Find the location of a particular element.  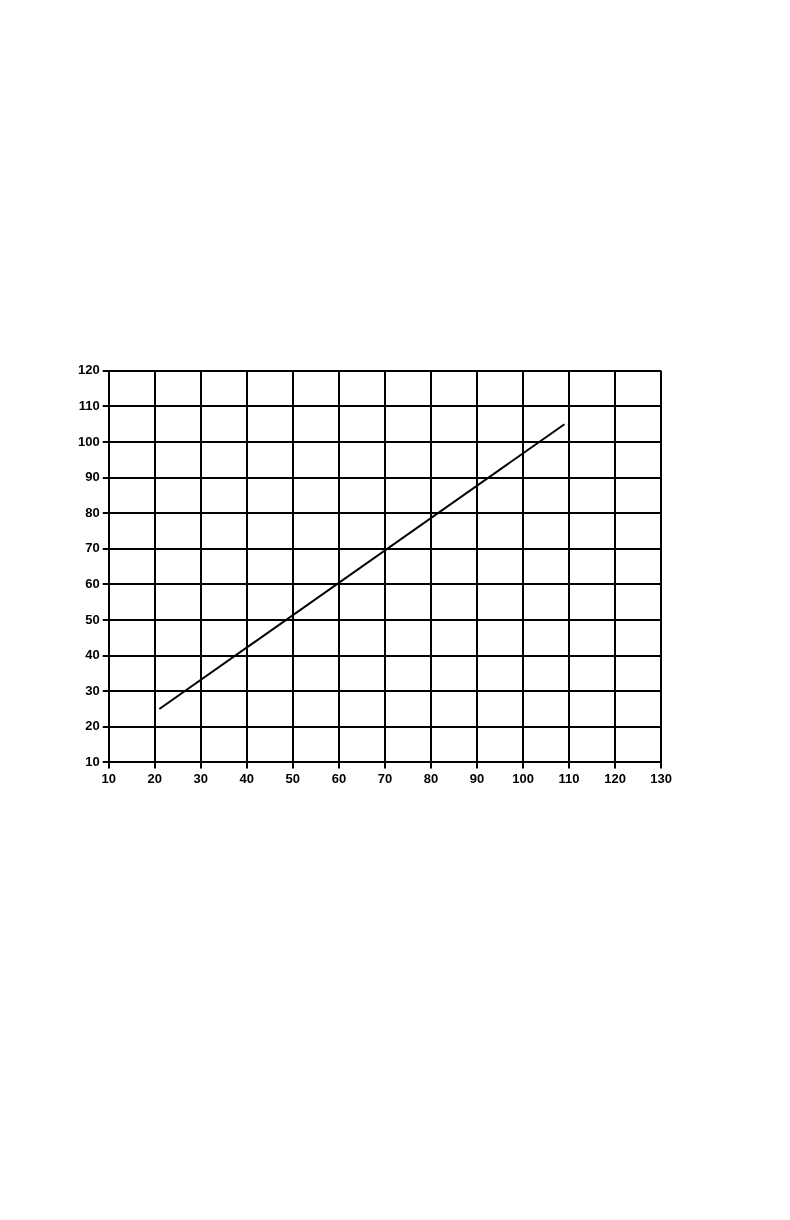

y-tick-label: 20 is located at coordinates (92, 726).